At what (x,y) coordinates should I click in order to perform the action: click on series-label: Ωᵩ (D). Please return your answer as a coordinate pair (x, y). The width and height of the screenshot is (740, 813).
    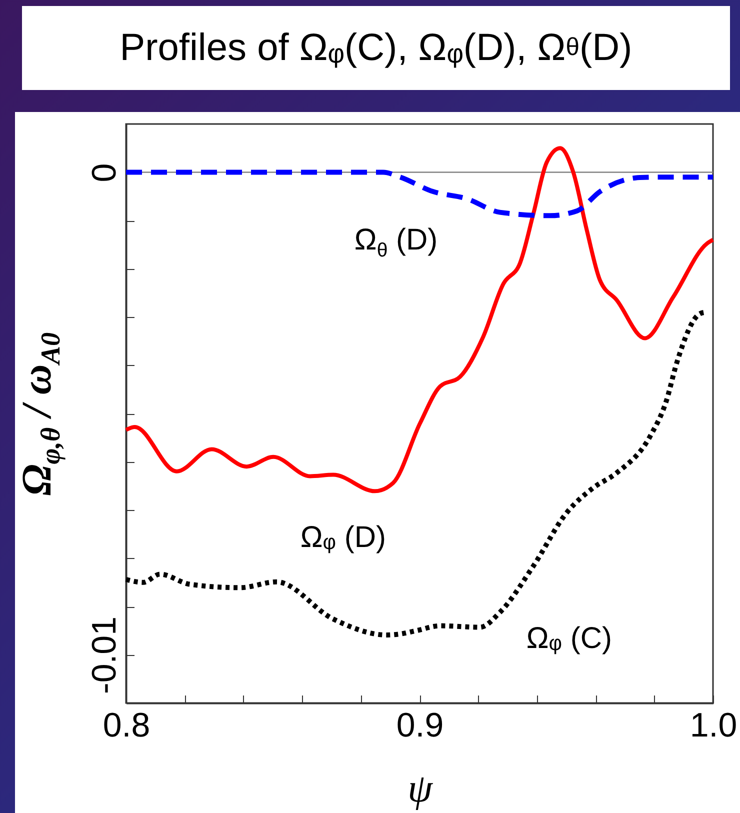
    Looking at the image, I should click on (343, 537).